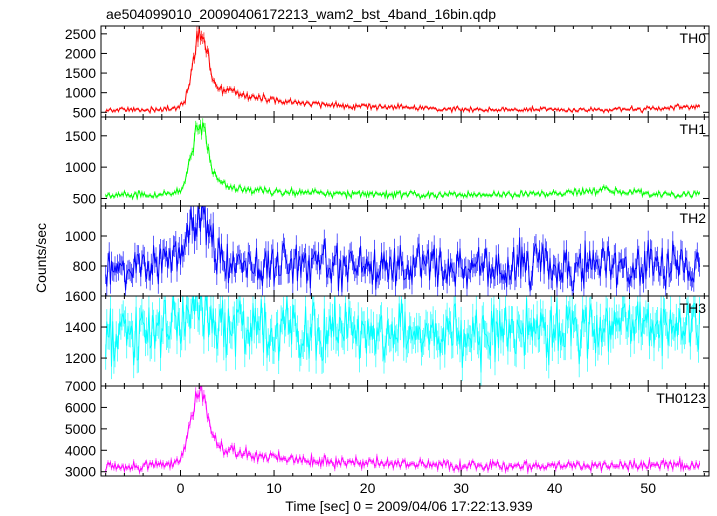 The width and height of the screenshot is (717, 516). I want to click on x-tick-label: 40, so click(555, 488).